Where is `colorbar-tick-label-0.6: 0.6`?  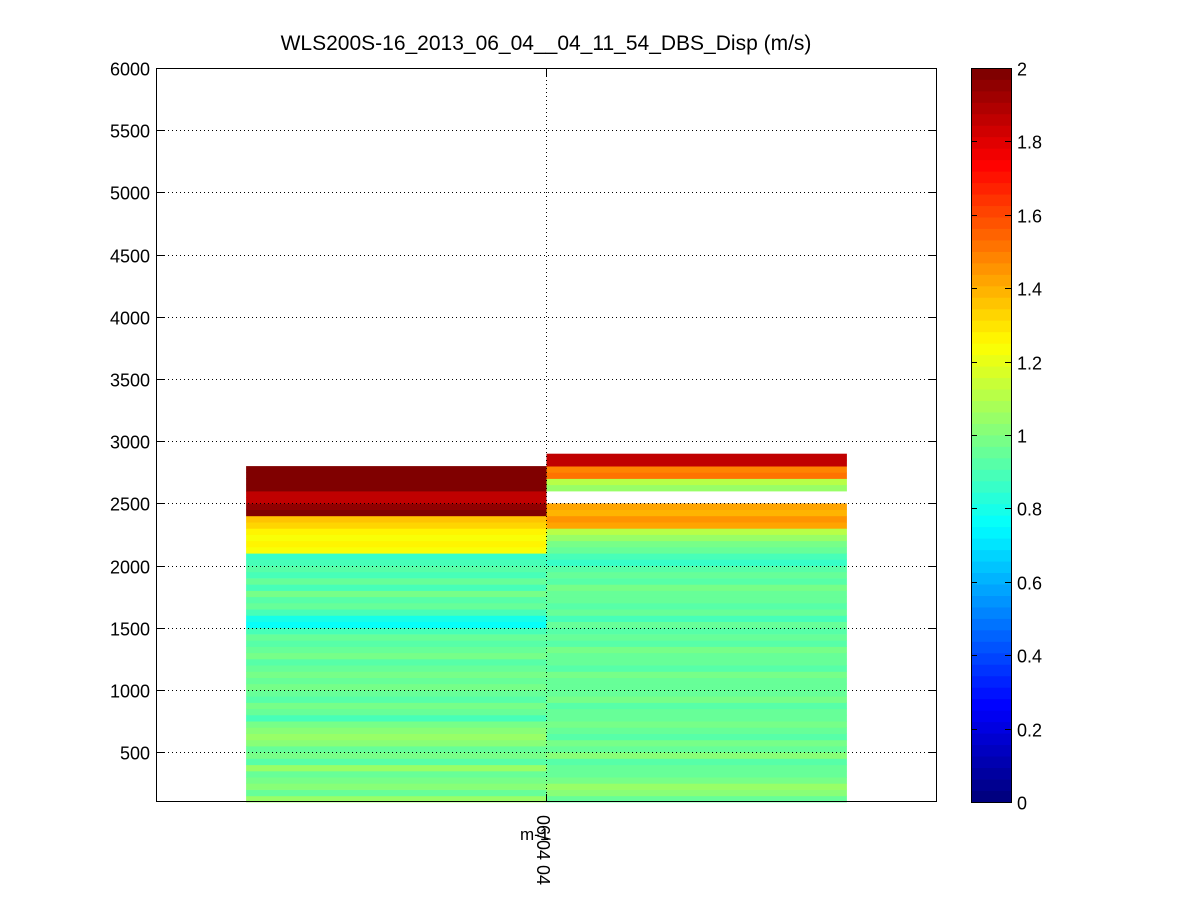
colorbar-tick-label-0.6: 0.6 is located at coordinates (1029, 584).